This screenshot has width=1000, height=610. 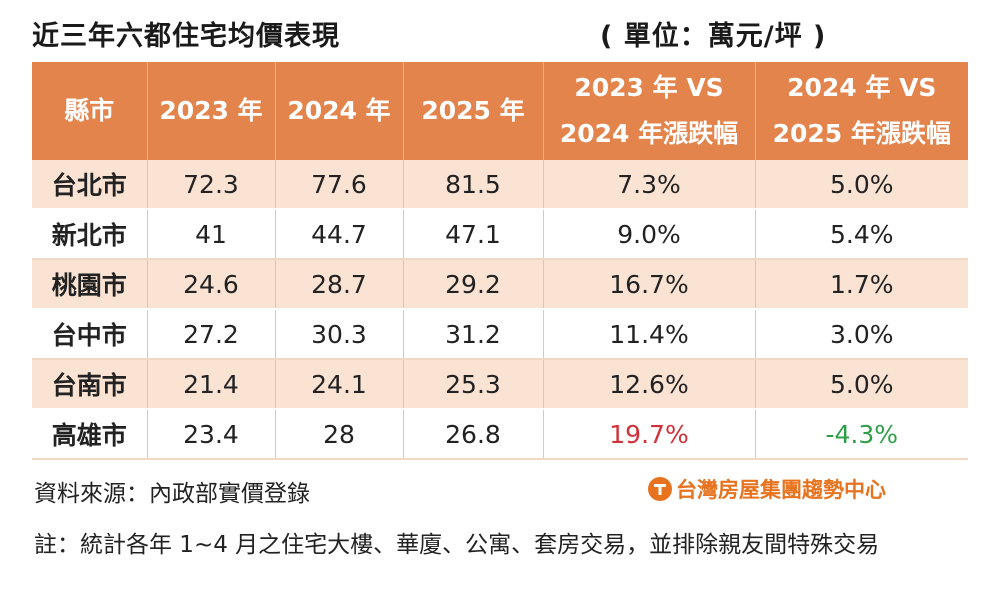 I want to click on header-2023: 2023 年, so click(x=211, y=111).